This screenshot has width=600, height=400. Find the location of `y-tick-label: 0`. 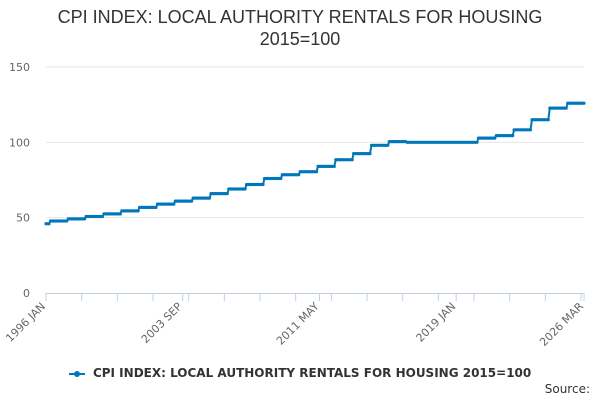

y-tick-label: 0 is located at coordinates (26, 293).